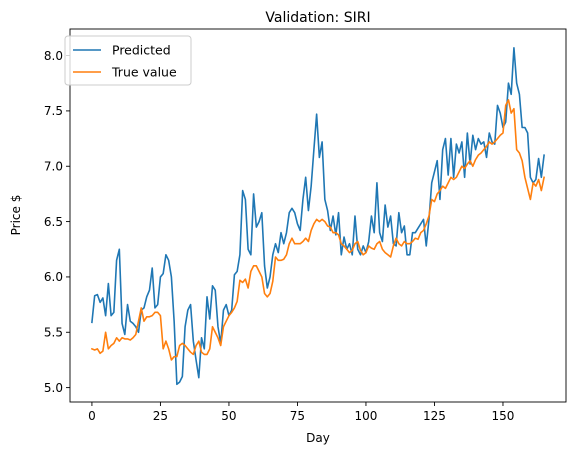 This screenshot has width=567, height=455. What do you see at coordinates (92, 416) in the screenshot?
I see `x-tick-label: 0` at bounding box center [92, 416].